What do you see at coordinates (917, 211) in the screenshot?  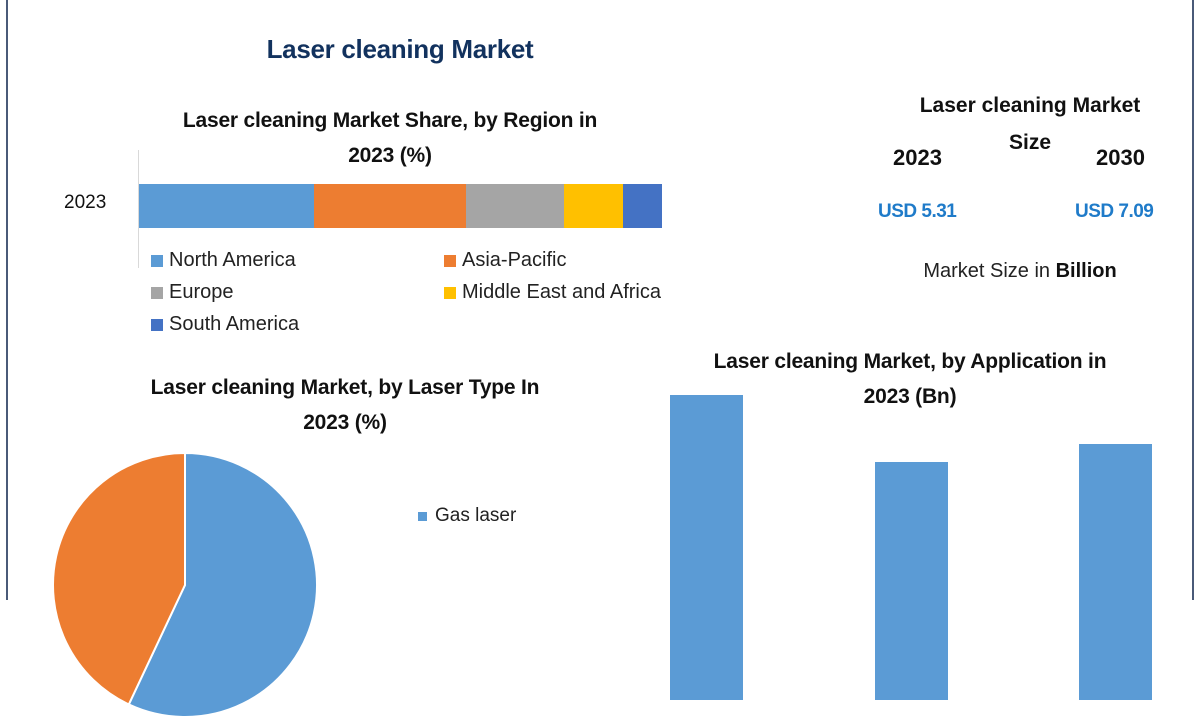 I see `market-size-value-start: USD 5.31` at bounding box center [917, 211].